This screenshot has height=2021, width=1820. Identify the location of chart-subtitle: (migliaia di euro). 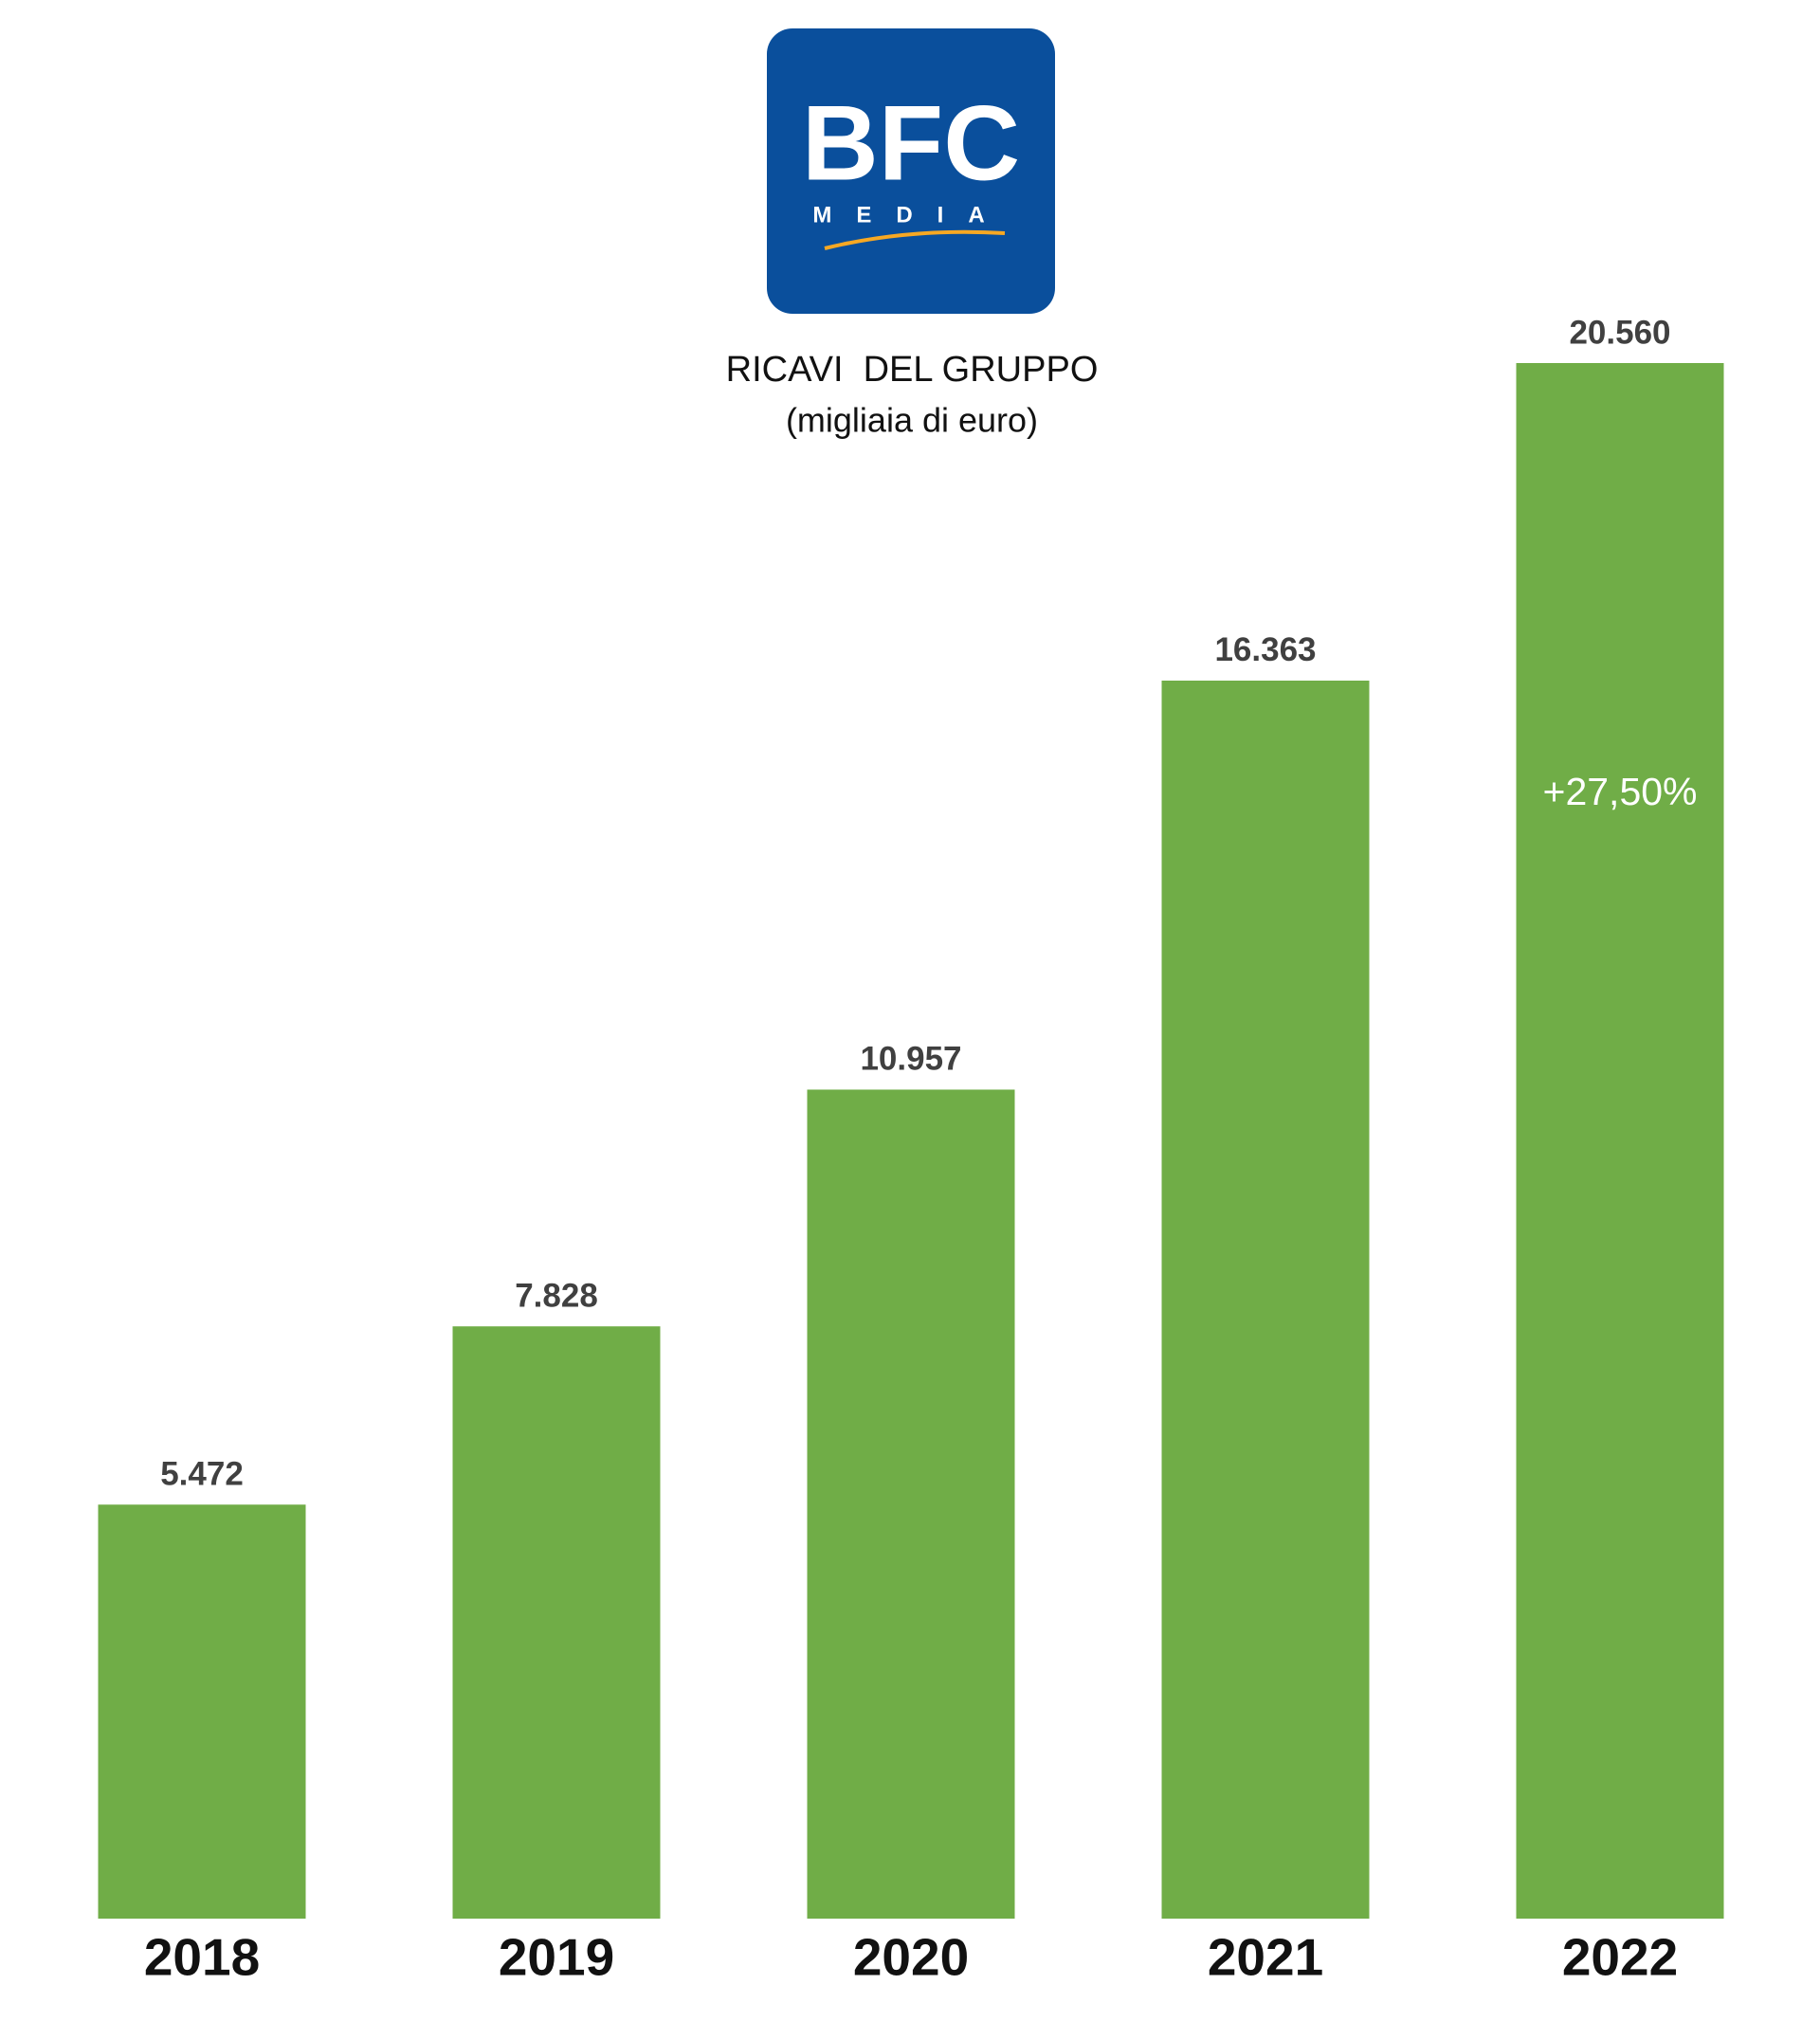
(912, 420).